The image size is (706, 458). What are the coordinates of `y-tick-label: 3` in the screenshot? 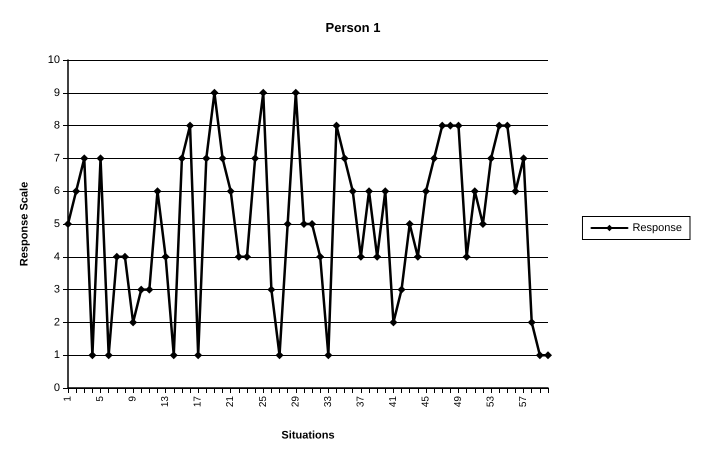 It's located at (57, 290).